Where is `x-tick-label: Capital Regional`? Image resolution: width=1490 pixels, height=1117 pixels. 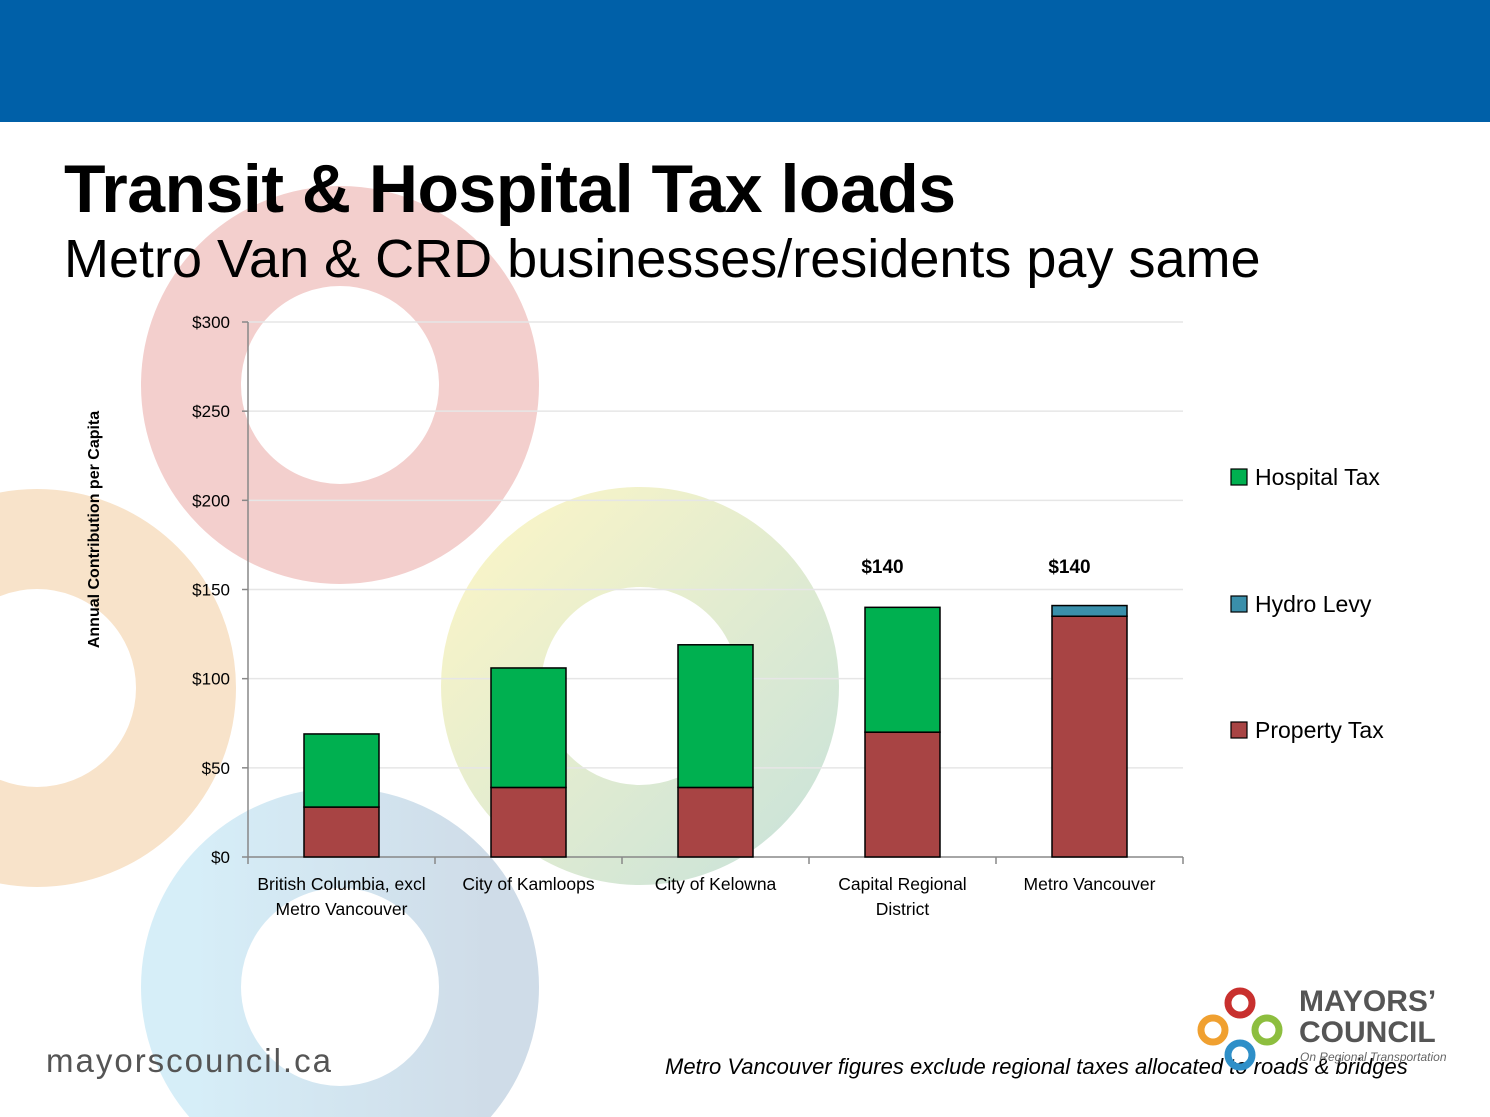 x-tick-label: Capital Regional is located at coordinates (902, 884).